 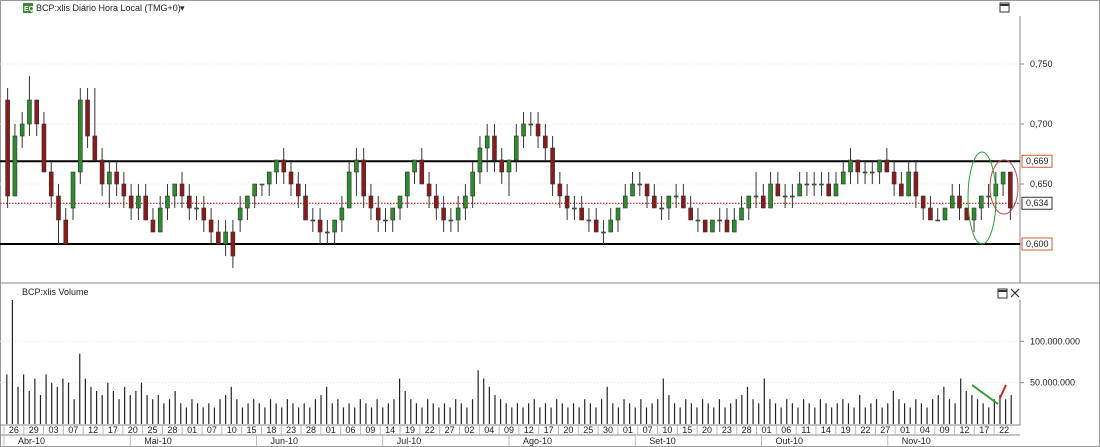 What do you see at coordinates (153, 430) in the screenshot?
I see `x-day-label: 25` at bounding box center [153, 430].